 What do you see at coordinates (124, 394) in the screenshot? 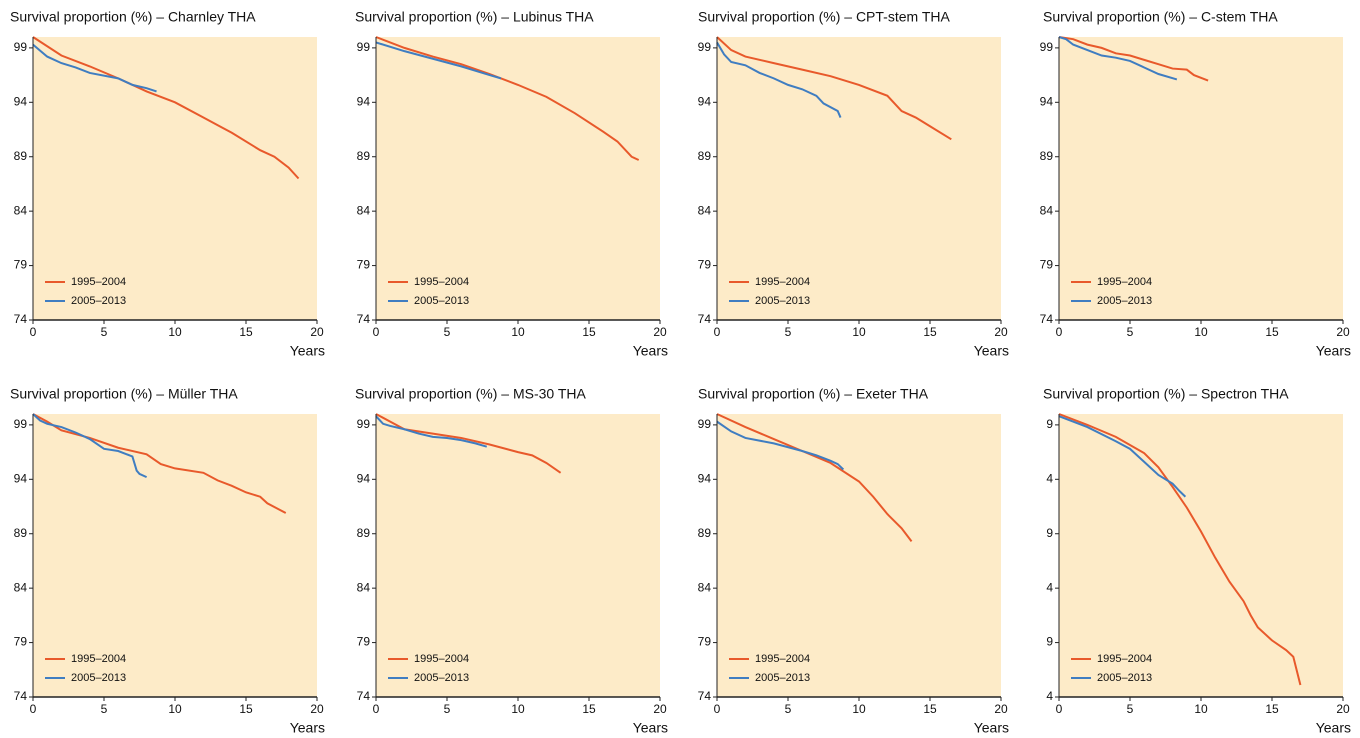
I see `chart-title: Survival proportion (%) – Müller THA` at bounding box center [124, 394].